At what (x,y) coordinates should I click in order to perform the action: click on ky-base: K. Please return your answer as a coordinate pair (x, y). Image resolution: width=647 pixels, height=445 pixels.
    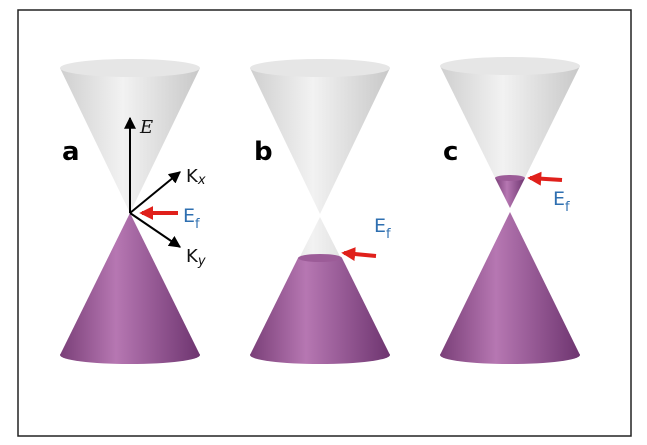
    Looking at the image, I should click on (192, 256).